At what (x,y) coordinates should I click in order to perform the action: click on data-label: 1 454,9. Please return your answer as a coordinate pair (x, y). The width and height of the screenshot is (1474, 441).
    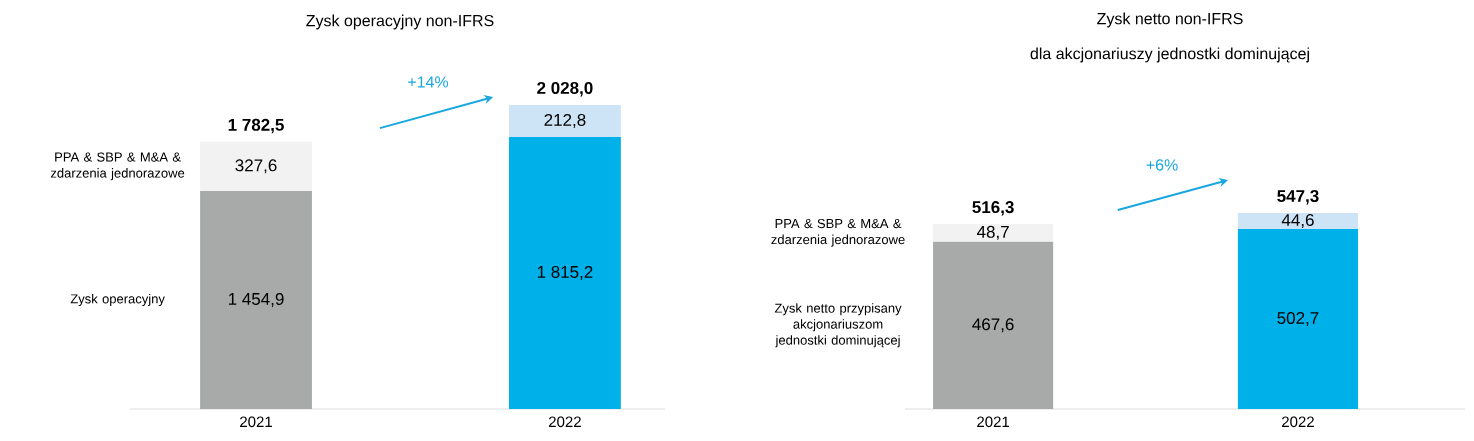
    Looking at the image, I should click on (256, 299).